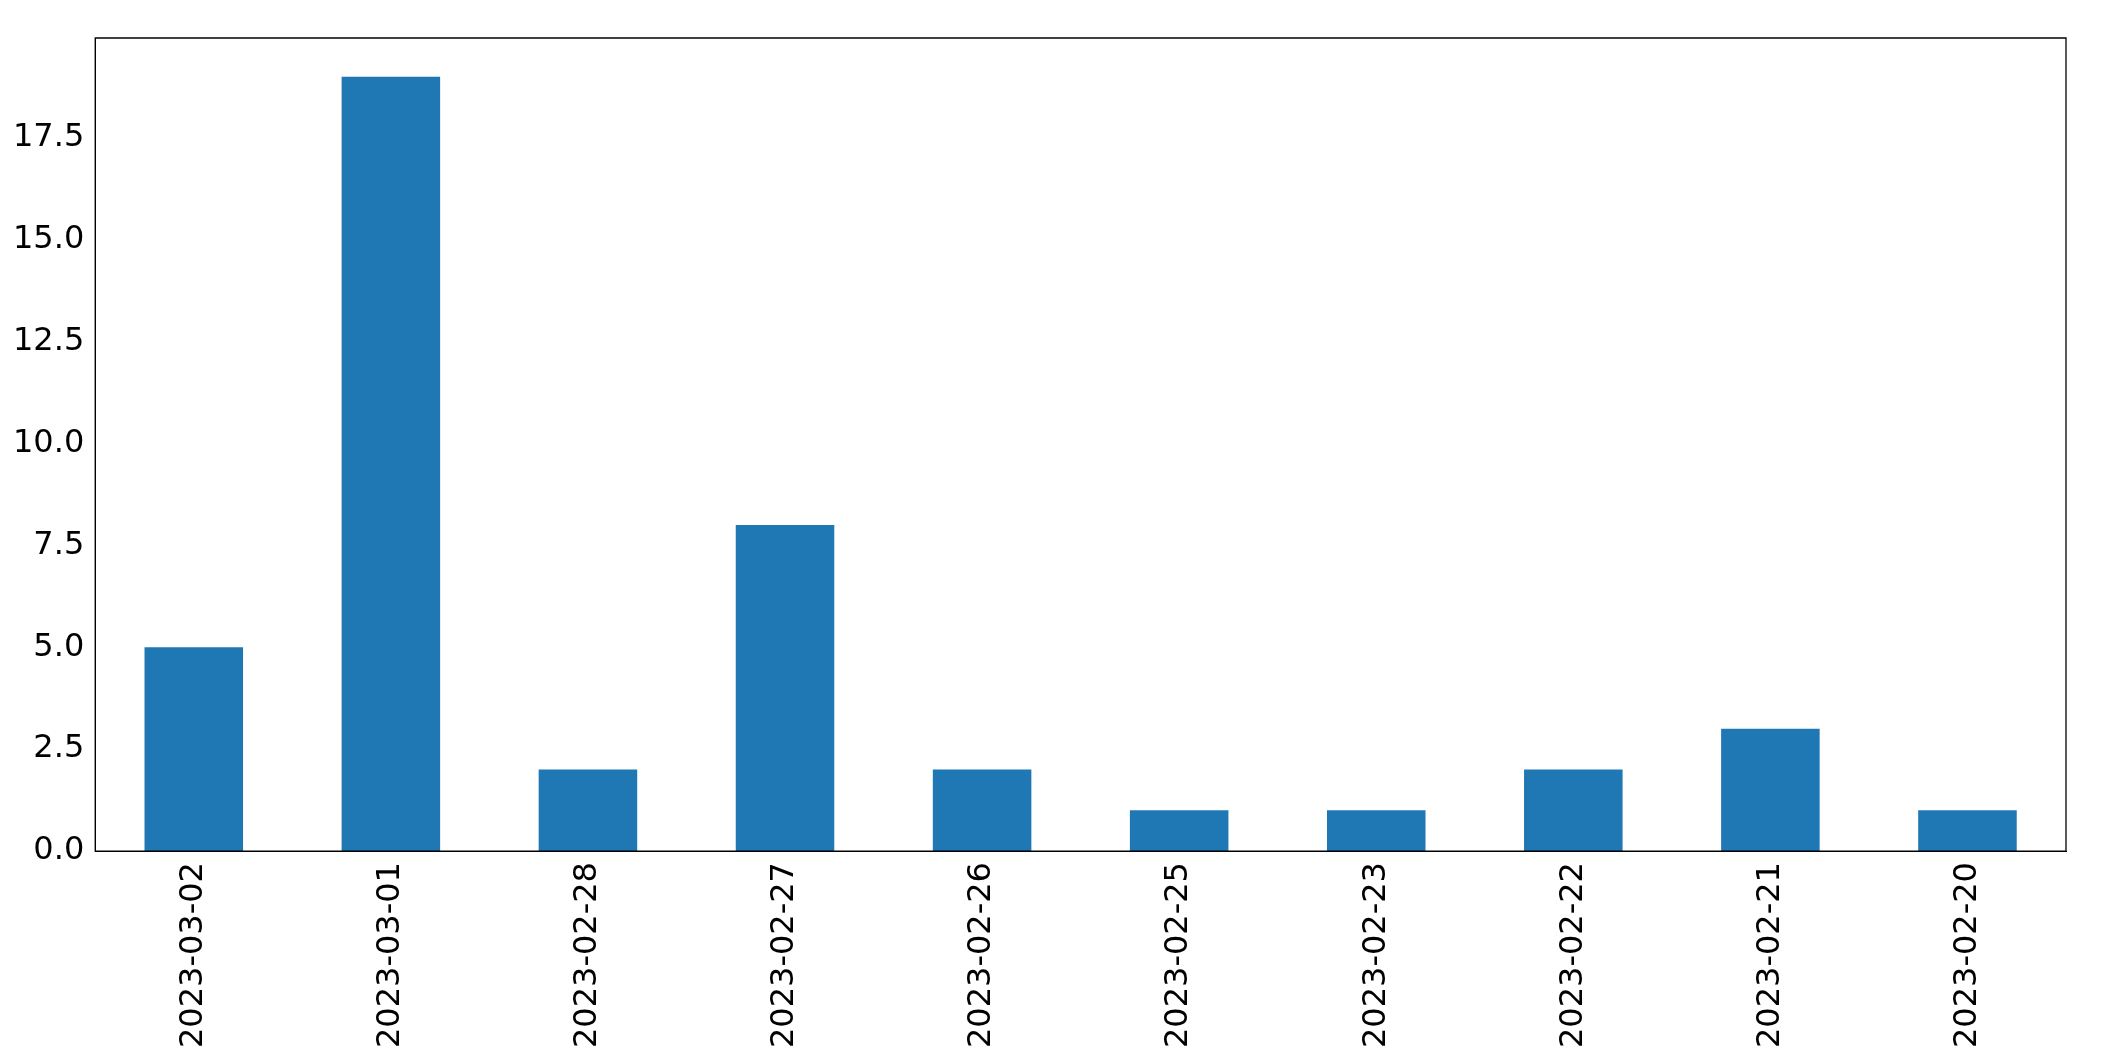  What do you see at coordinates (1767, 955) in the screenshot?
I see `x-tick-label: 2023-02-21` at bounding box center [1767, 955].